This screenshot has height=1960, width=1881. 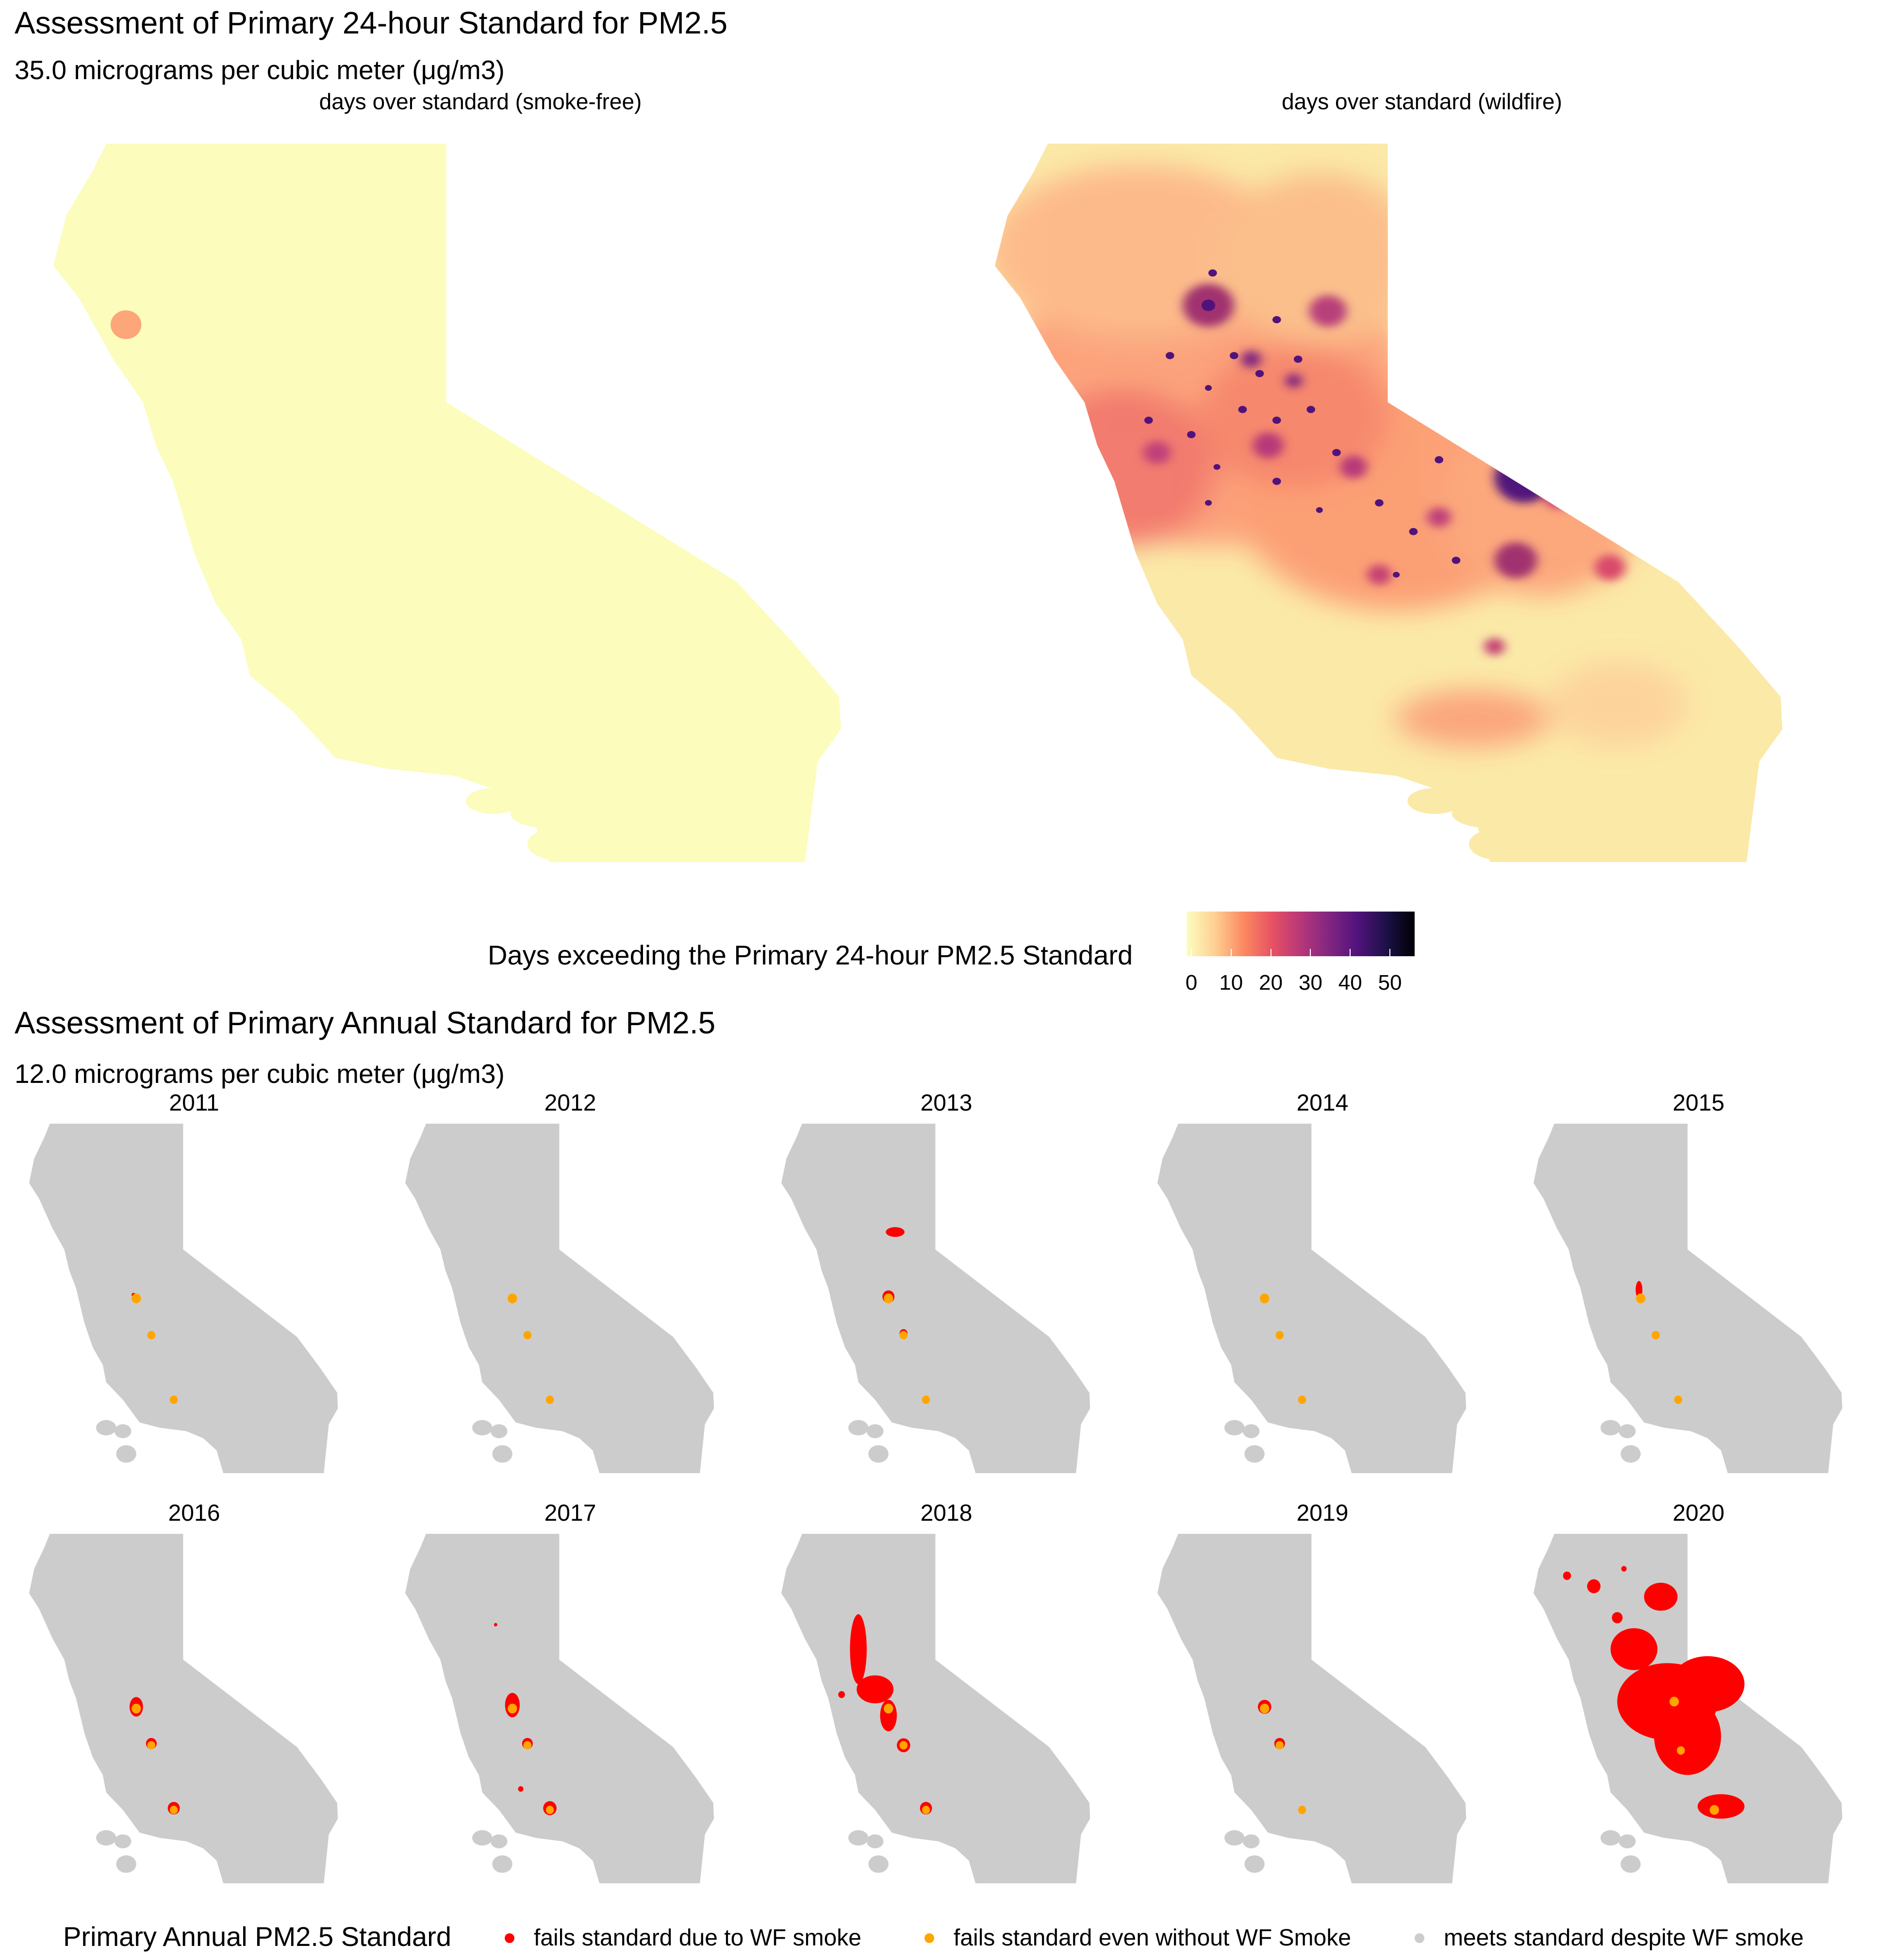 What do you see at coordinates (183, 1709) in the screenshot?
I see `annual-map-2016` at bounding box center [183, 1709].